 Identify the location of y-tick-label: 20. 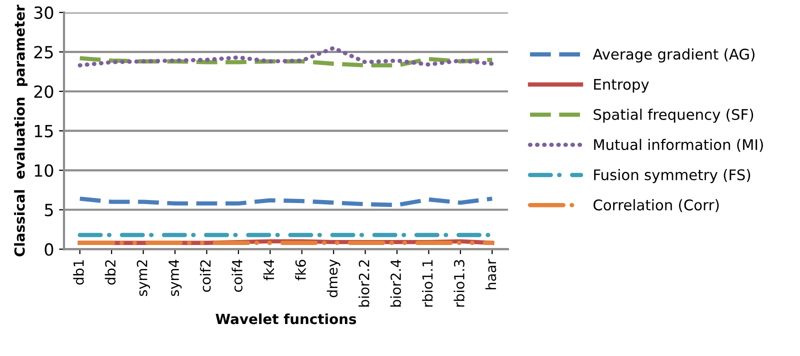
(44, 91).